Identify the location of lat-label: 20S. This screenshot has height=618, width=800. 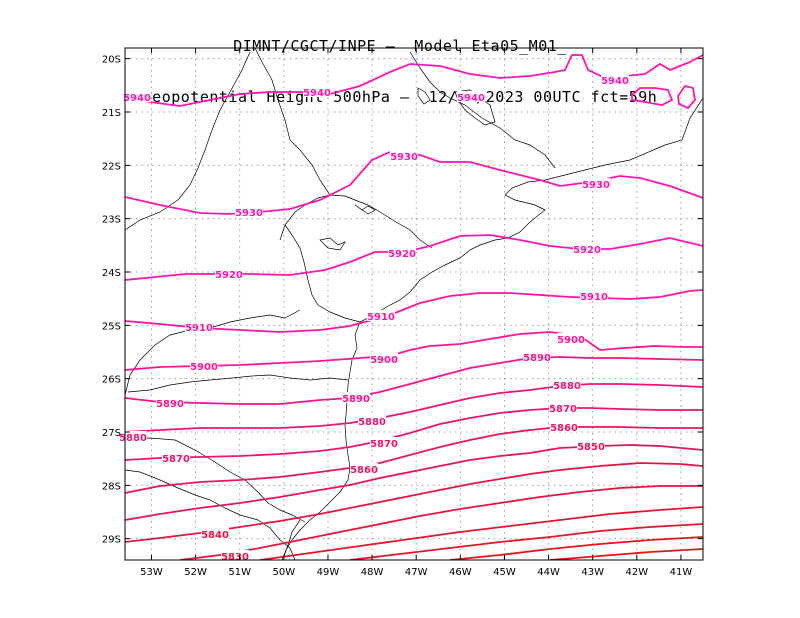
(111, 60).